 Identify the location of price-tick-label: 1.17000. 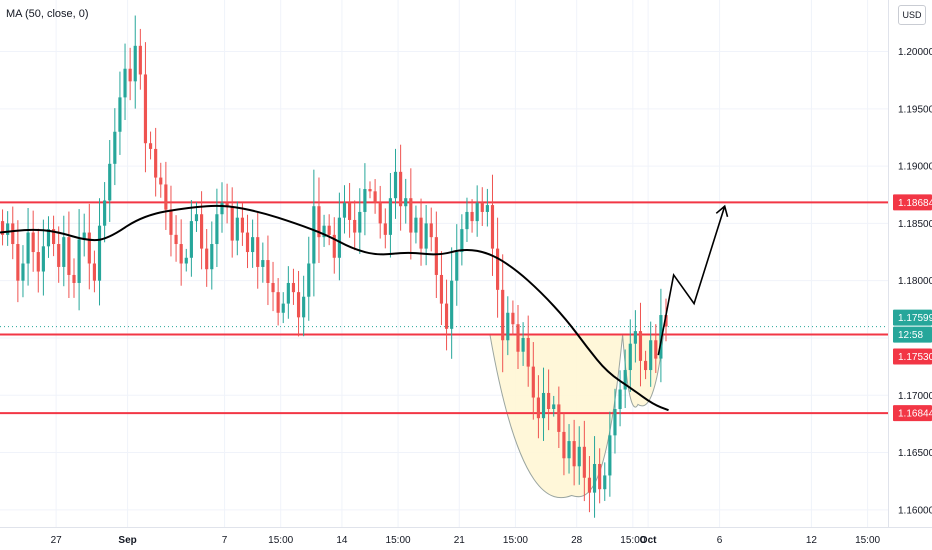
(915, 396).